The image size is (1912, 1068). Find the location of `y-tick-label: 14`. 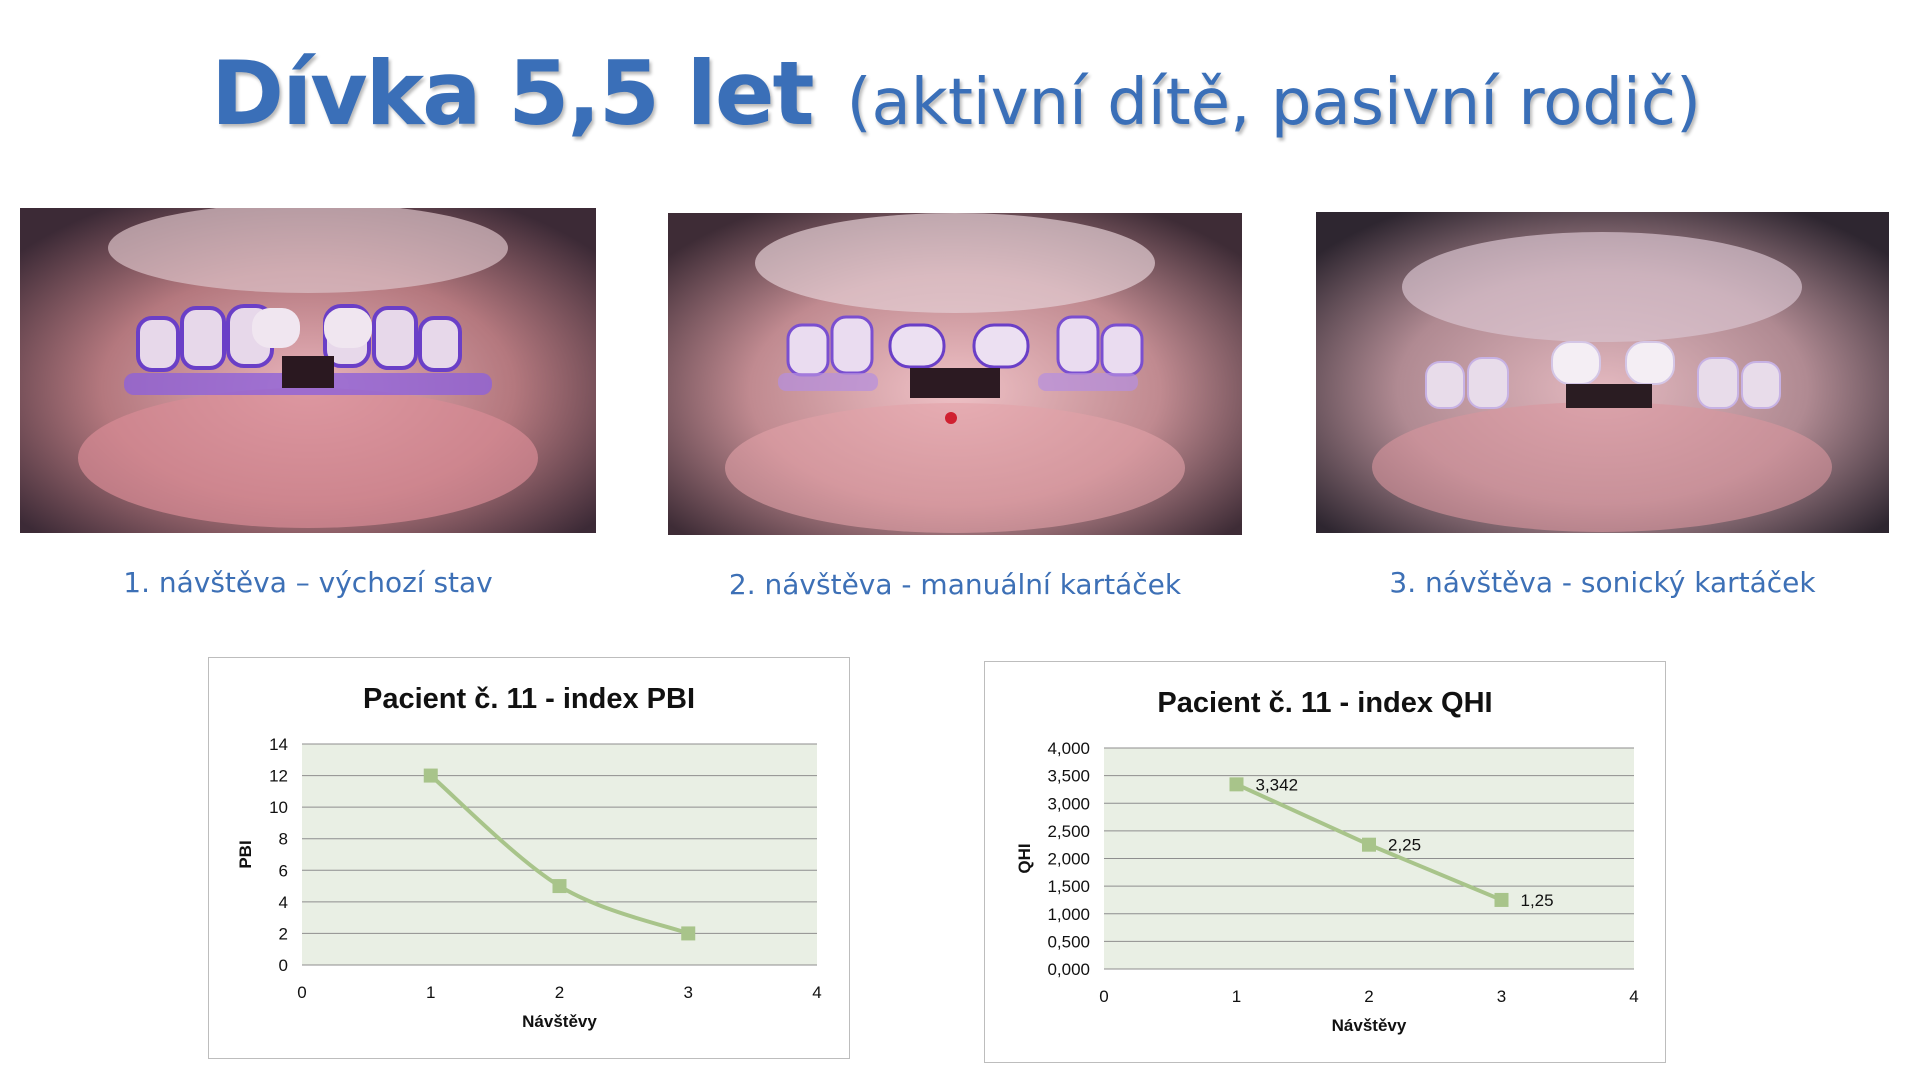

y-tick-label: 14 is located at coordinates (278, 744).